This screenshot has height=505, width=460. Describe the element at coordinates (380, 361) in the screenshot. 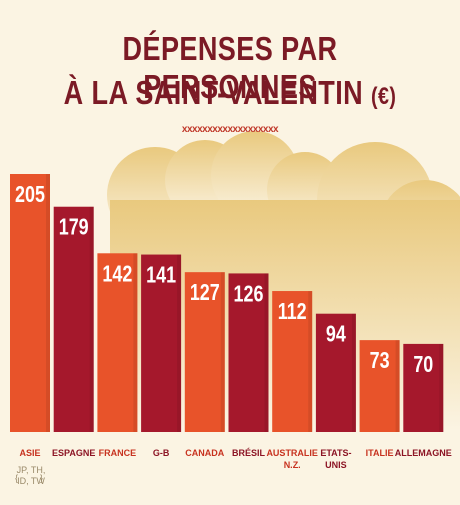

I see `bar-value-label-8: 73` at that location.